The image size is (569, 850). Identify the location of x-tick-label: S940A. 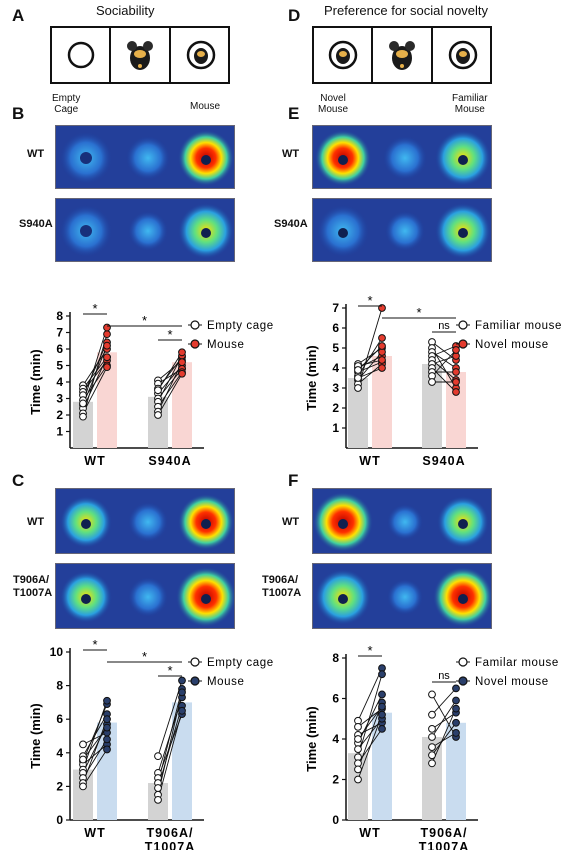
(443, 461).